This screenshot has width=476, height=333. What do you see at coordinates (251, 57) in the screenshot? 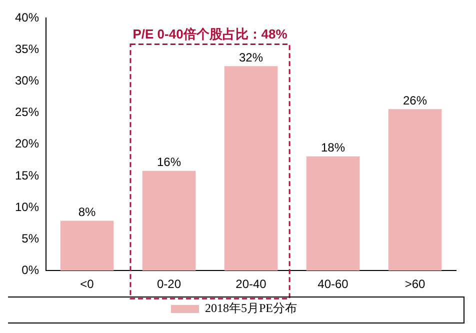
I see `data-label: 32%` at bounding box center [251, 57].